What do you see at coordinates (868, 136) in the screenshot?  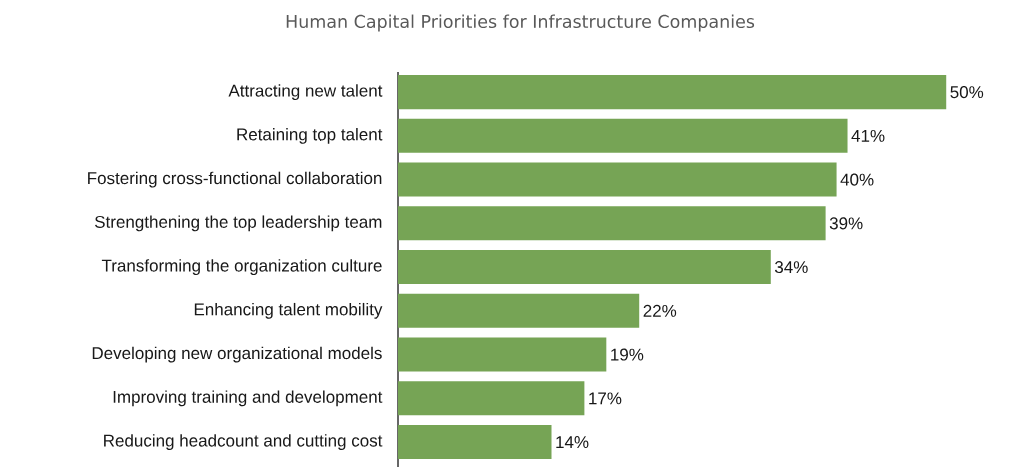 I see `data-label: 41%` at bounding box center [868, 136].